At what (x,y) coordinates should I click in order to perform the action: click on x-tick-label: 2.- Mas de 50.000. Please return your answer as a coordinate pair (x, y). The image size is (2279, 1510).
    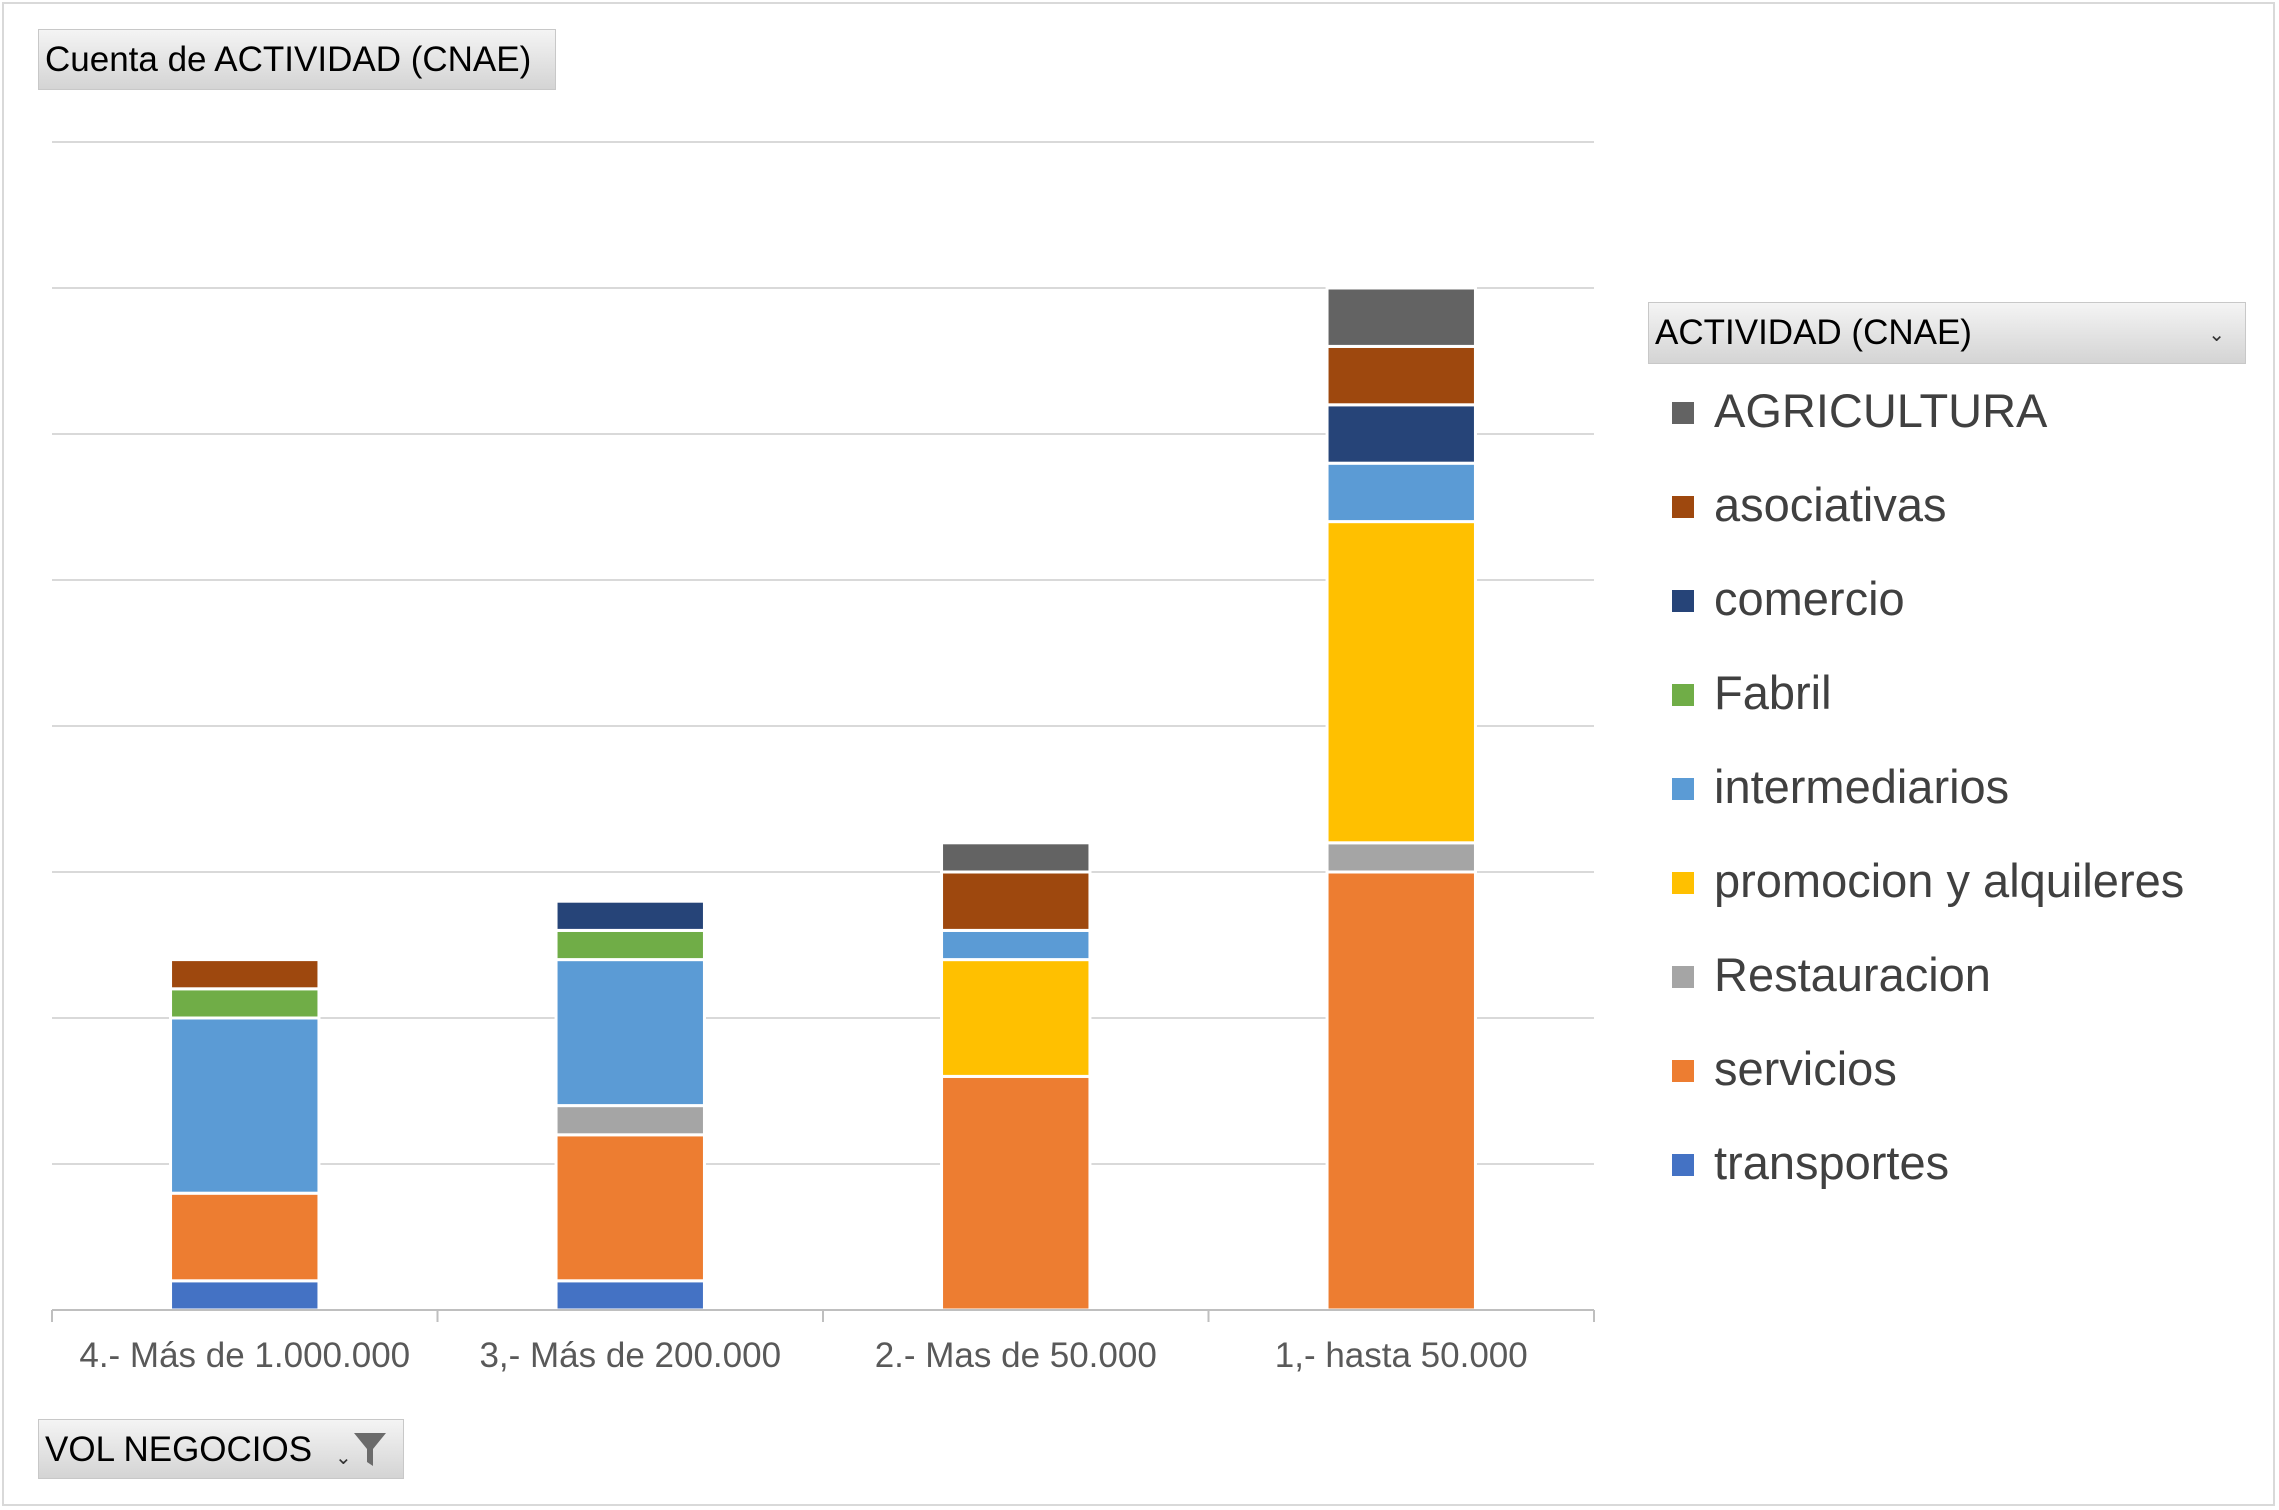
    Looking at the image, I should click on (1016, 1355).